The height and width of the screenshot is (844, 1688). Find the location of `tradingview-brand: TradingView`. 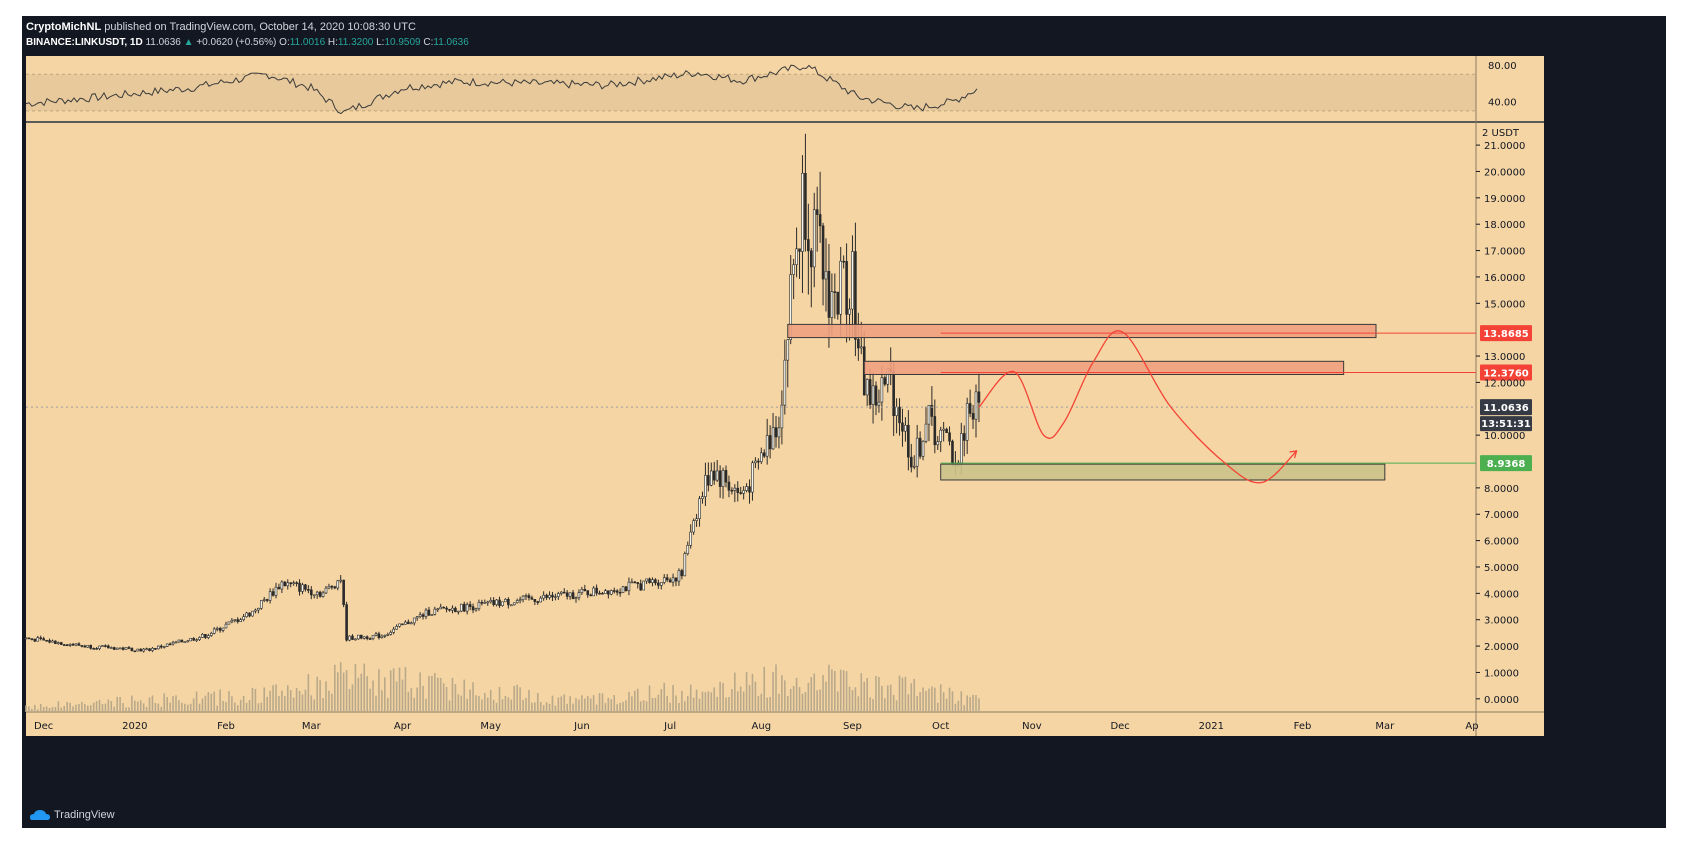

tradingview-brand: TradingView is located at coordinates (84, 815).